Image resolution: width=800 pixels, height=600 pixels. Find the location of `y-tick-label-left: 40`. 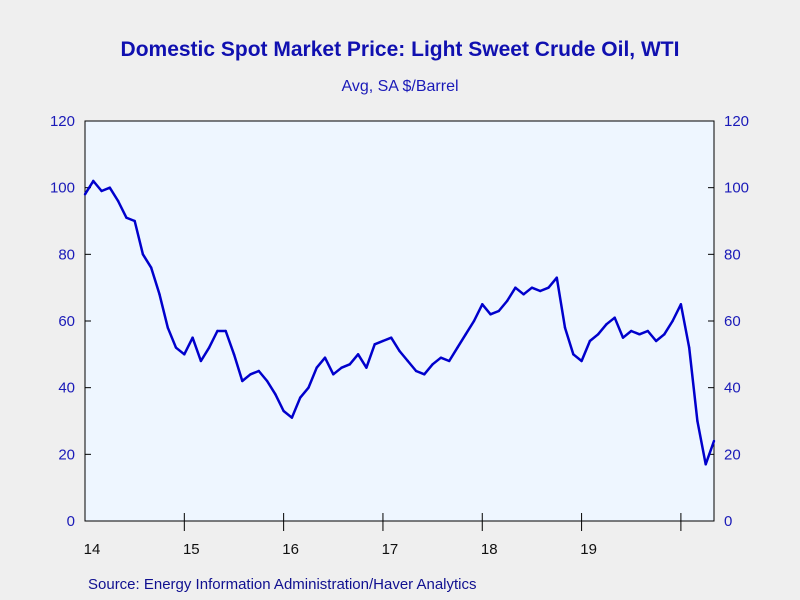

y-tick-label-left: 40 is located at coordinates (66, 388).